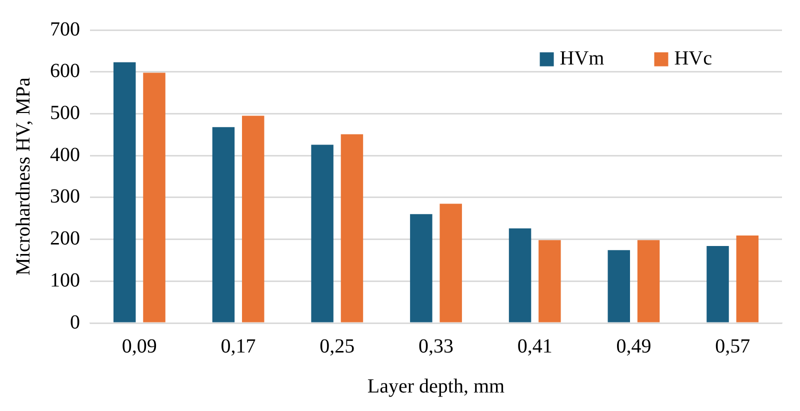  I want to click on y-tick-label: 500, so click(65, 113).